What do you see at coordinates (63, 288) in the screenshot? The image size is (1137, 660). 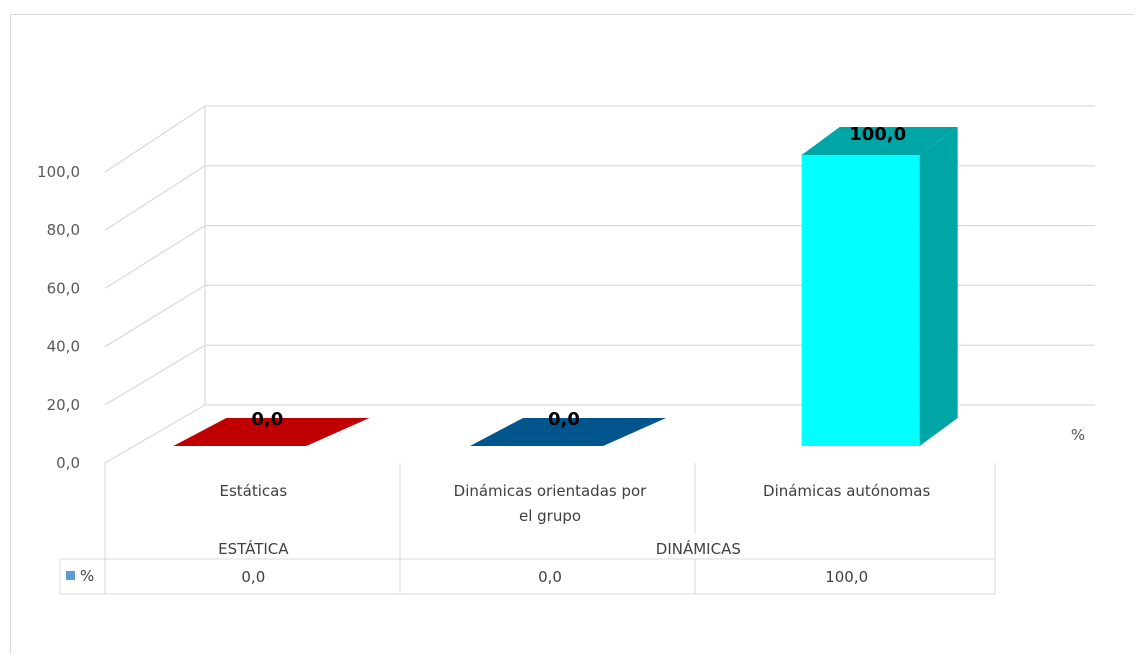 I see `y-tick-label: 60,0` at bounding box center [63, 288].